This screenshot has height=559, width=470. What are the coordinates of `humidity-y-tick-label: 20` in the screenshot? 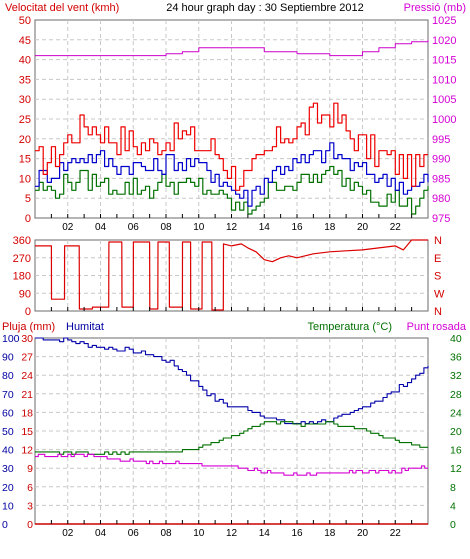 It's located at (8, 488).